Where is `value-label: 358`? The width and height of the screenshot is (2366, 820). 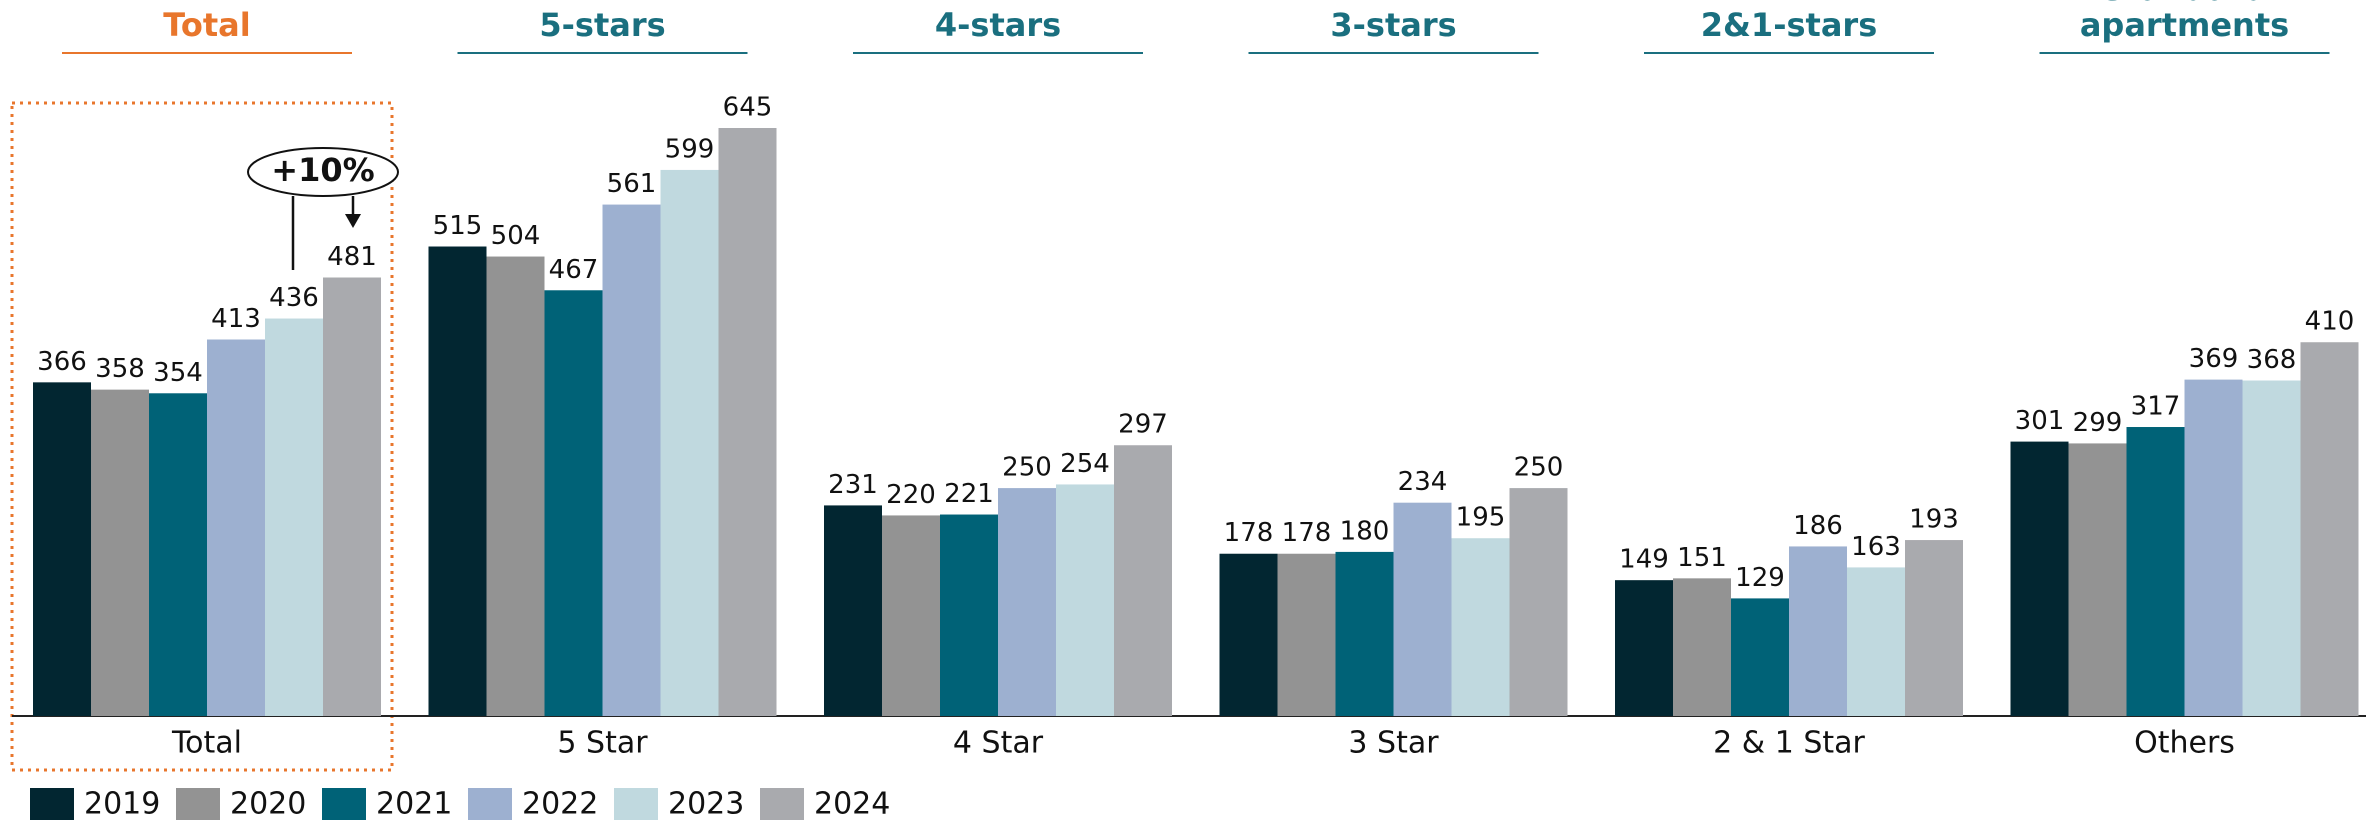
value-label: 358 is located at coordinates (120, 369).